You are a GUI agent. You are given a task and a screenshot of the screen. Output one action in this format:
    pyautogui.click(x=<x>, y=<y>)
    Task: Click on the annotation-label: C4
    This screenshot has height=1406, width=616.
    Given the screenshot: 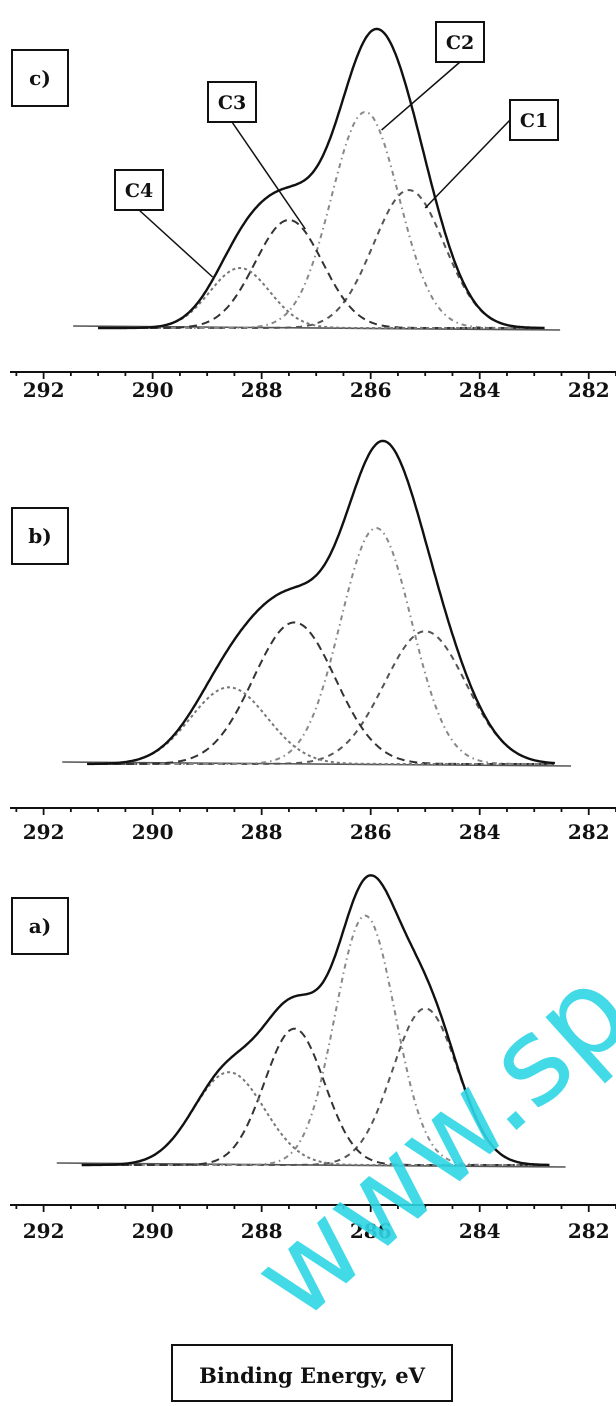 What is the action you would take?
    pyautogui.click(x=139, y=191)
    